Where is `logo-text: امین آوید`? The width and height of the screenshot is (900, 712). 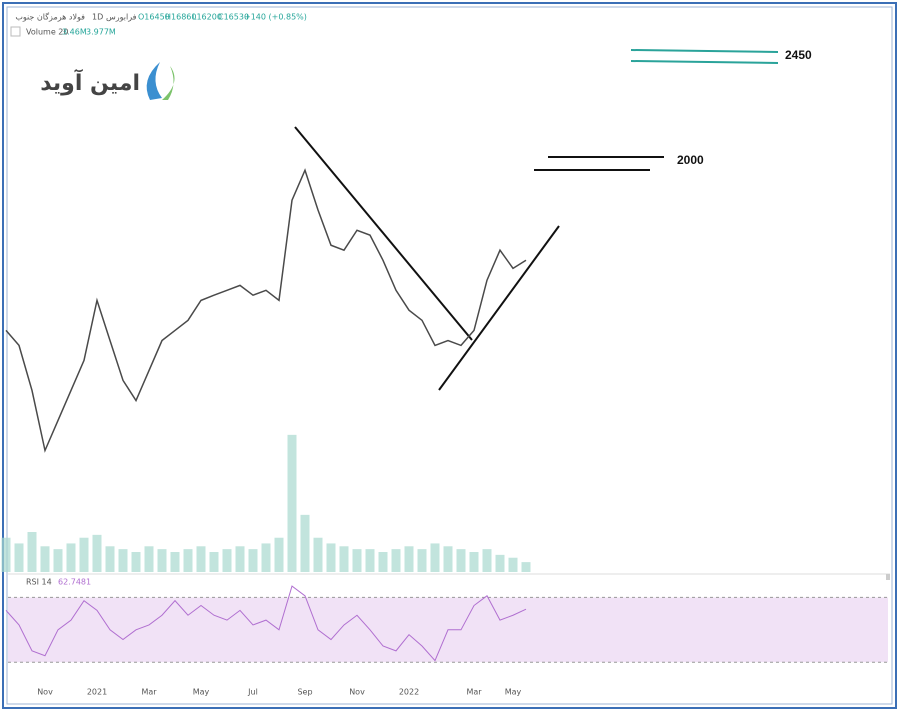
logo-text: امین آوید is located at coordinates (90, 82).